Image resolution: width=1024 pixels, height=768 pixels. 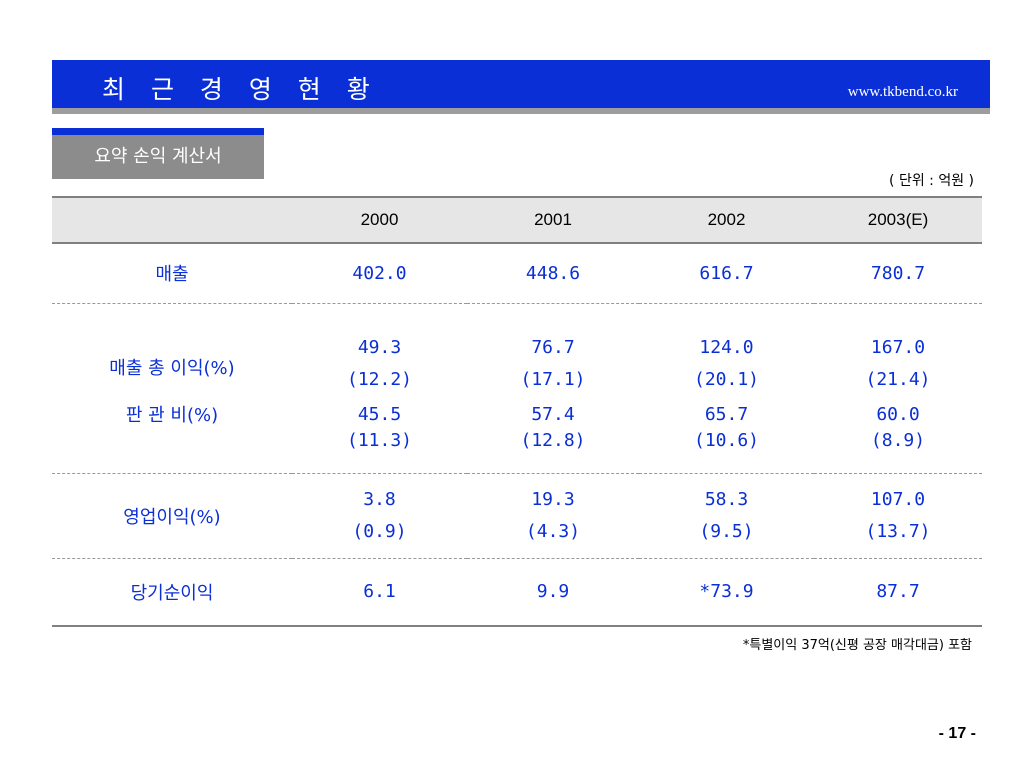 What do you see at coordinates (379, 347) in the screenshot?
I see `gross-value-2000: 49.3` at bounding box center [379, 347].